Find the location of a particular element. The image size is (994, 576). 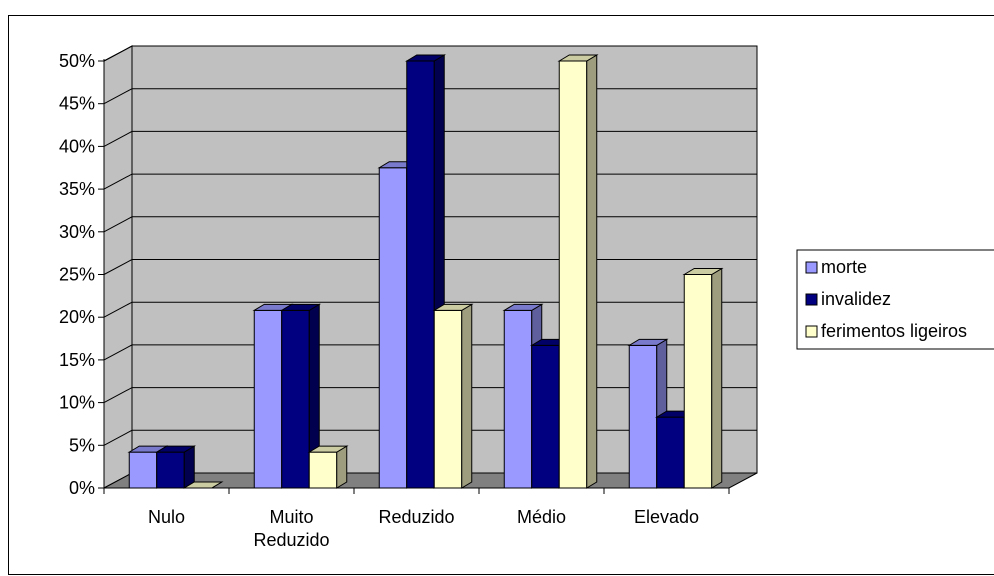

y-tick-label: 40% is located at coordinates (77, 146).